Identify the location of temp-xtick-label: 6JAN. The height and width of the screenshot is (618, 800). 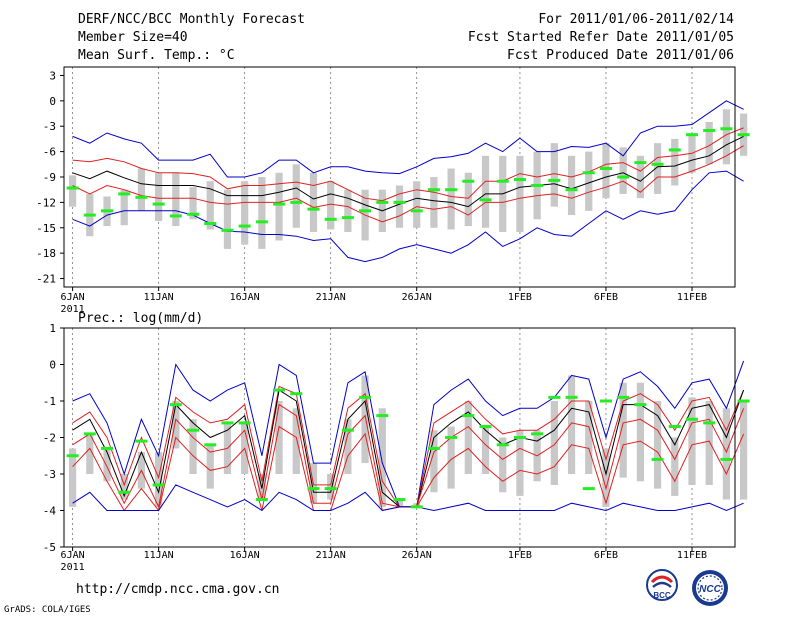
(73, 297).